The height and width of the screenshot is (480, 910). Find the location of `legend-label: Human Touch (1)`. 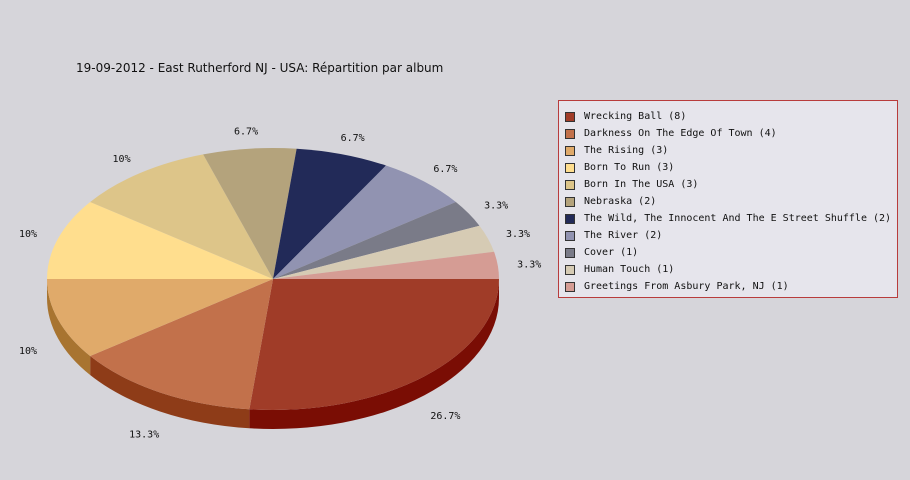

legend-label: Human Touch (1) is located at coordinates (629, 269).